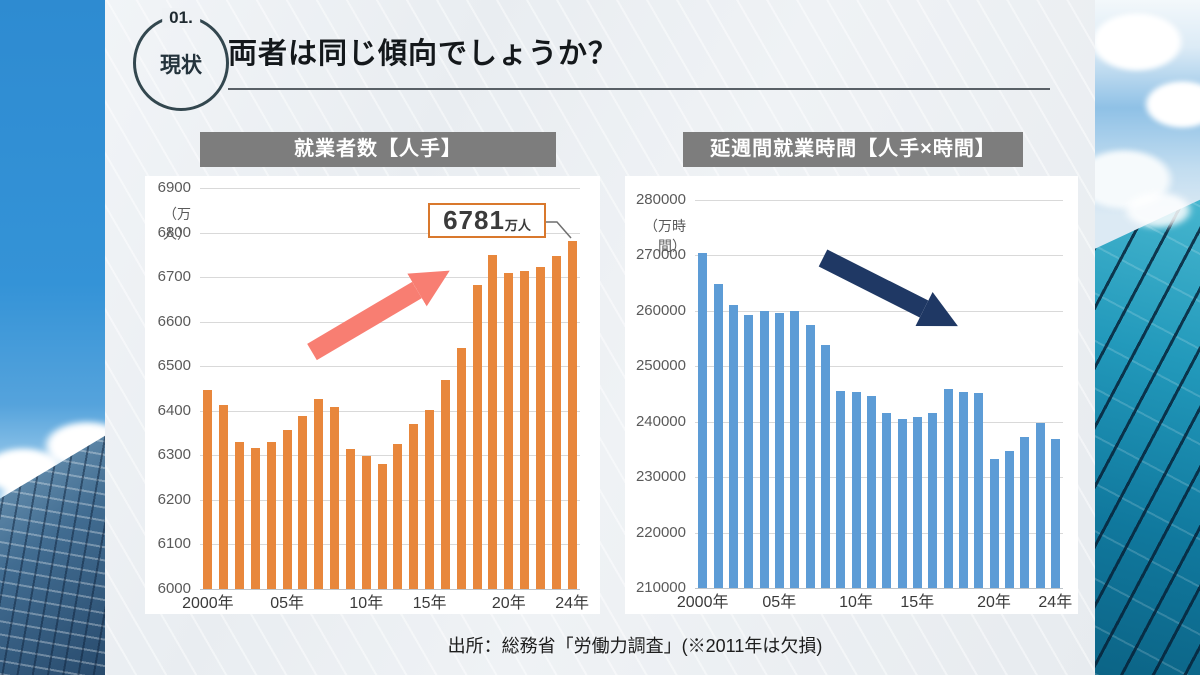  What do you see at coordinates (639, 60) in the screenshot?
I see `title-block: 両者は同じ傾向でしょうか？` at bounding box center [639, 60].